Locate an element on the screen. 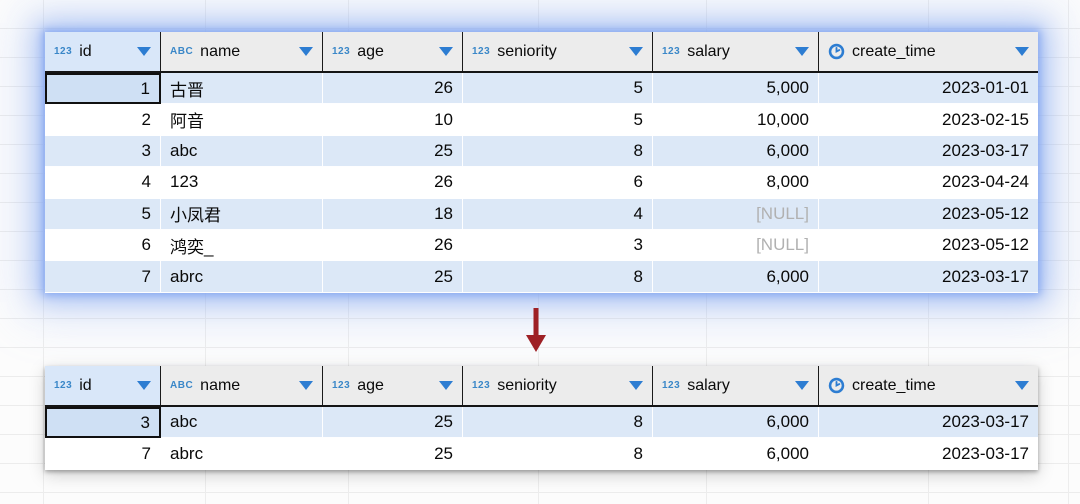 Image resolution: width=1080 pixels, height=504 pixels. cell-name: 小凤君 is located at coordinates (242, 214).